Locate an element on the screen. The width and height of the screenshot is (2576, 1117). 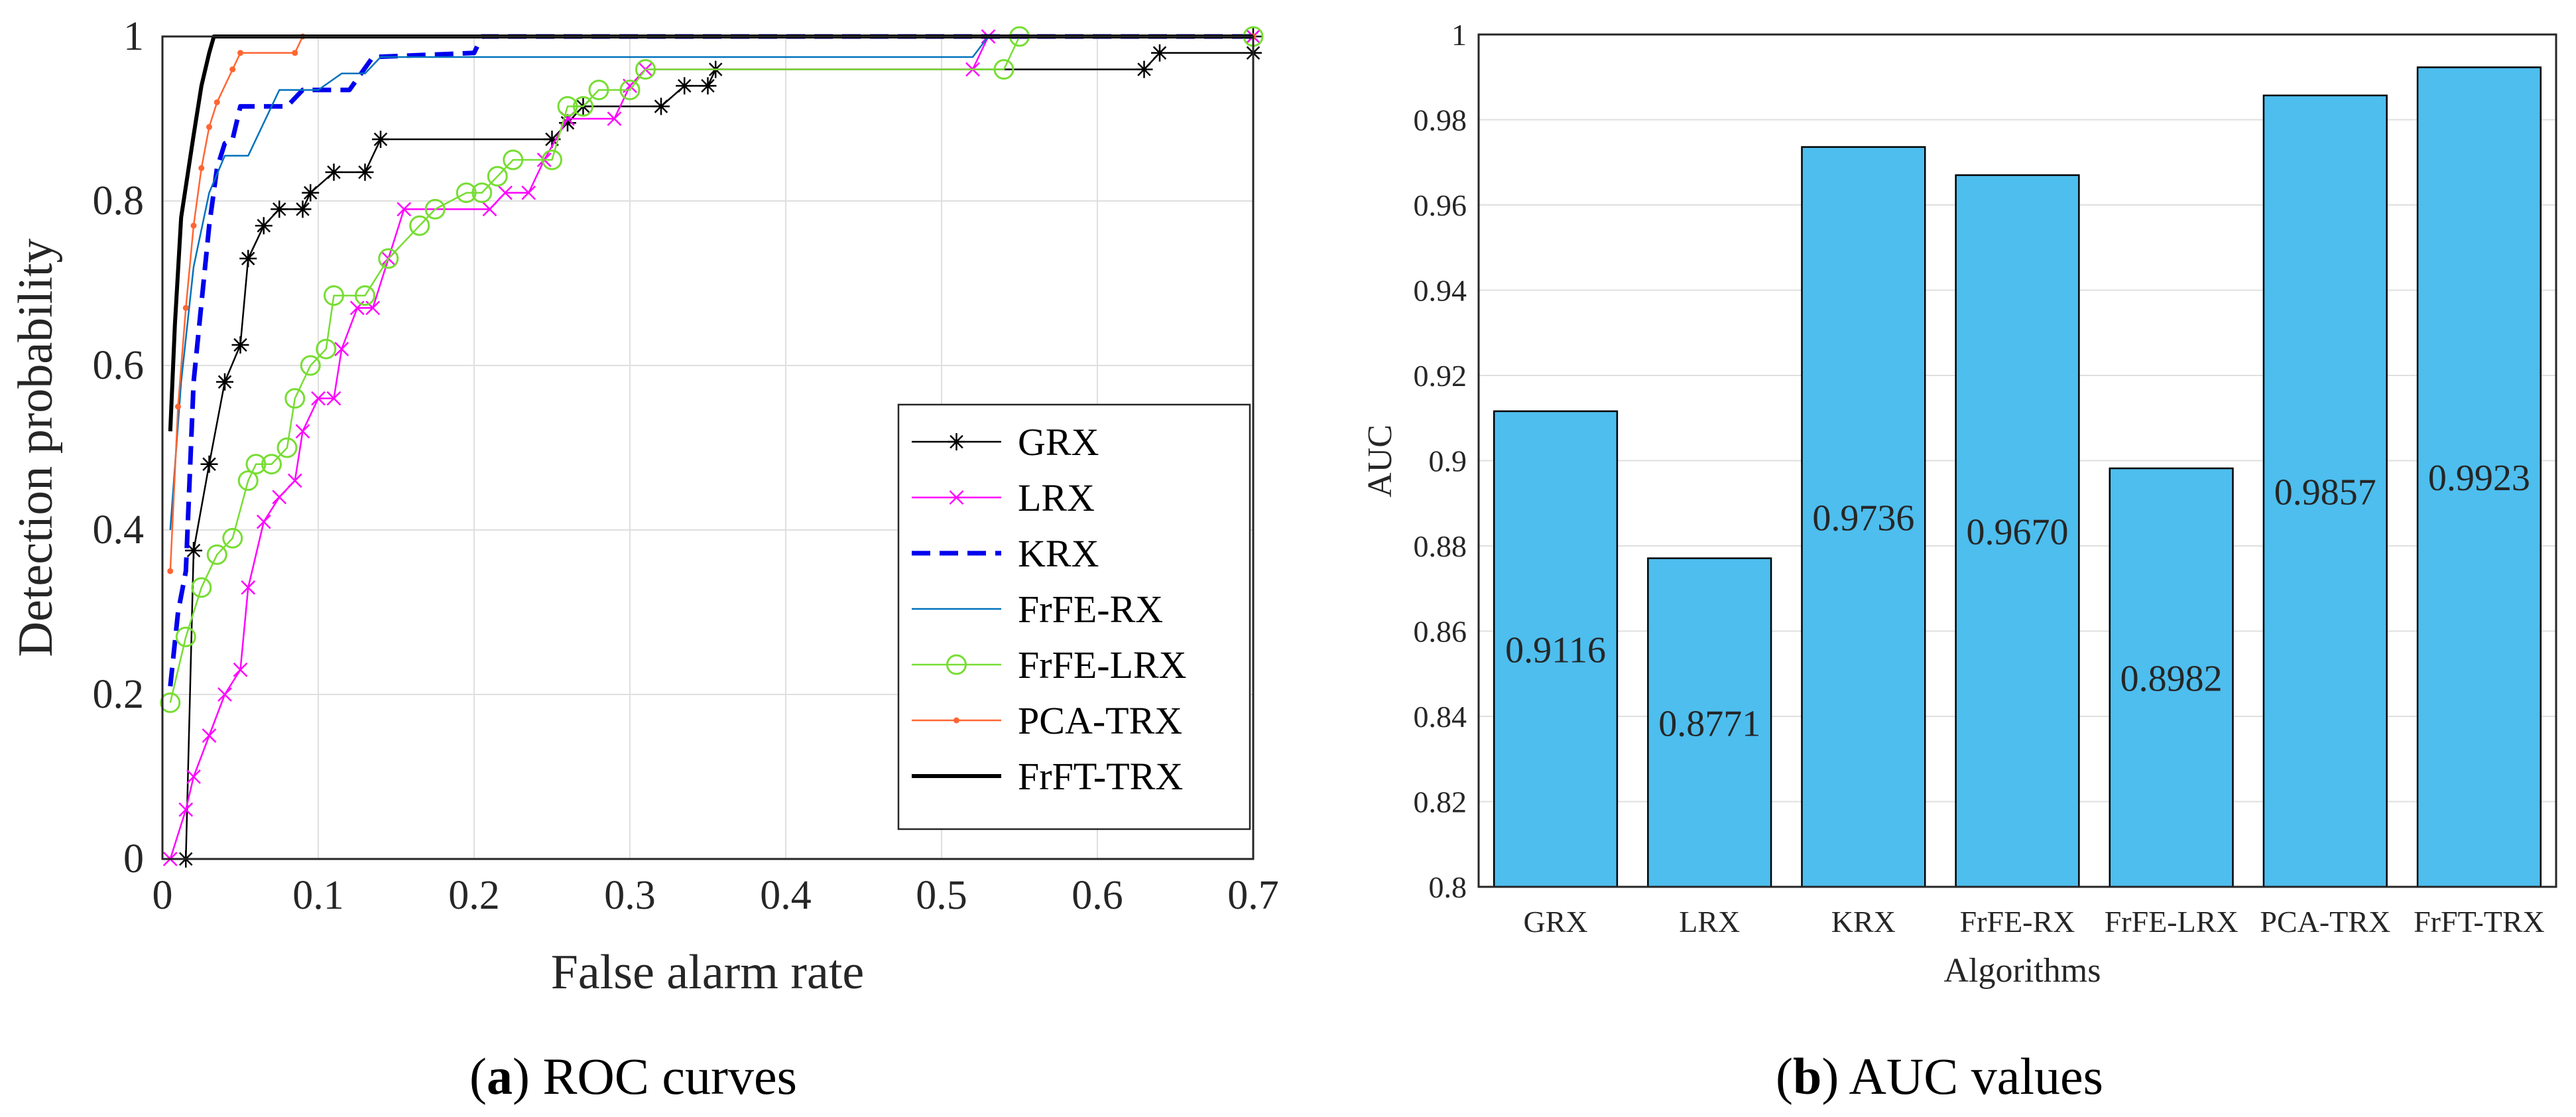
auc-value-label: 0.8982 is located at coordinates (2171, 680).